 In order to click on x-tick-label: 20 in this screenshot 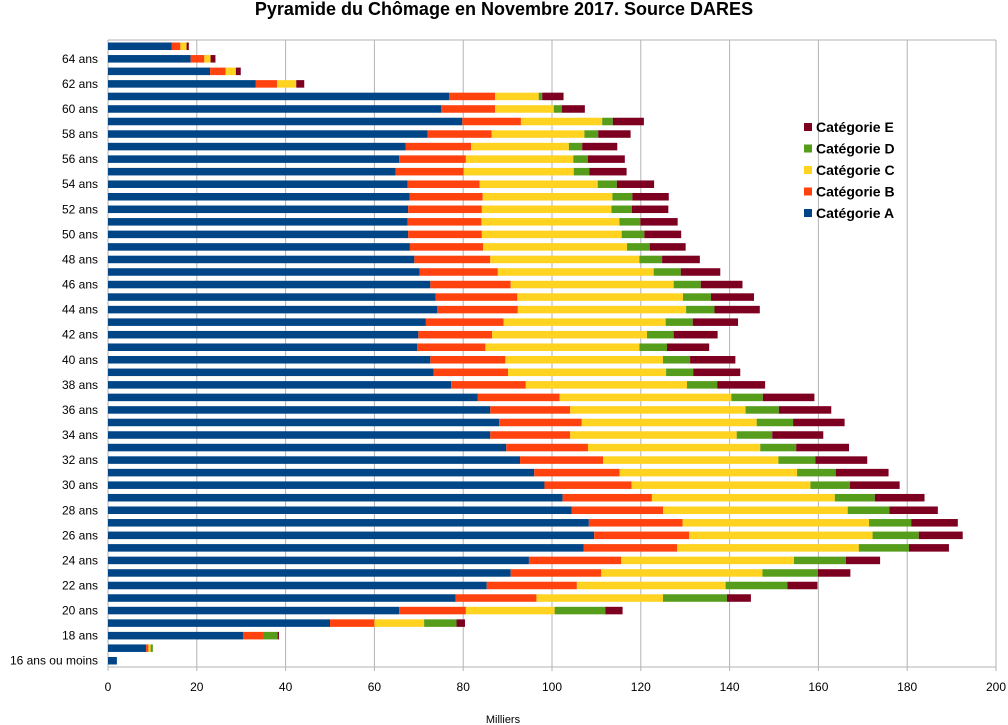, I will do `click(197, 687)`.